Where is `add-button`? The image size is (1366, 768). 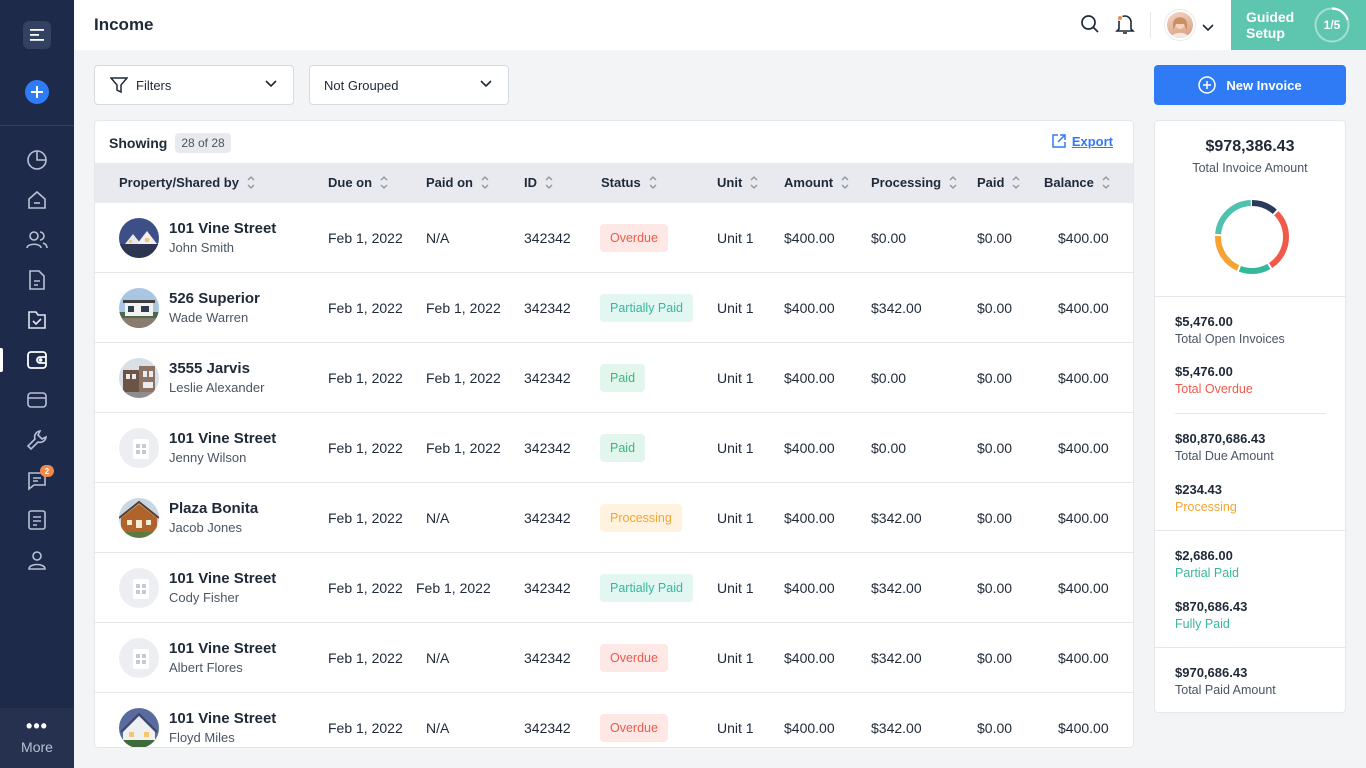
add-button is located at coordinates (37, 92).